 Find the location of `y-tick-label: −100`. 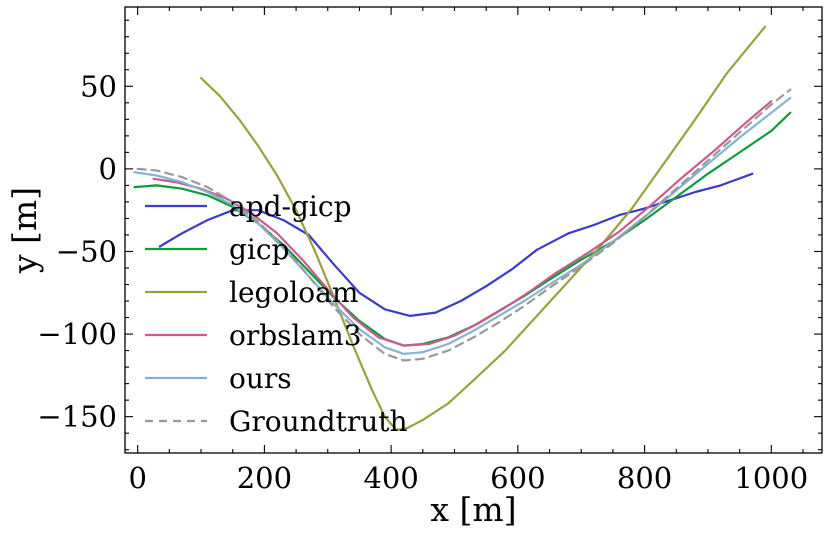

y-tick-label: −100 is located at coordinates (77, 334).